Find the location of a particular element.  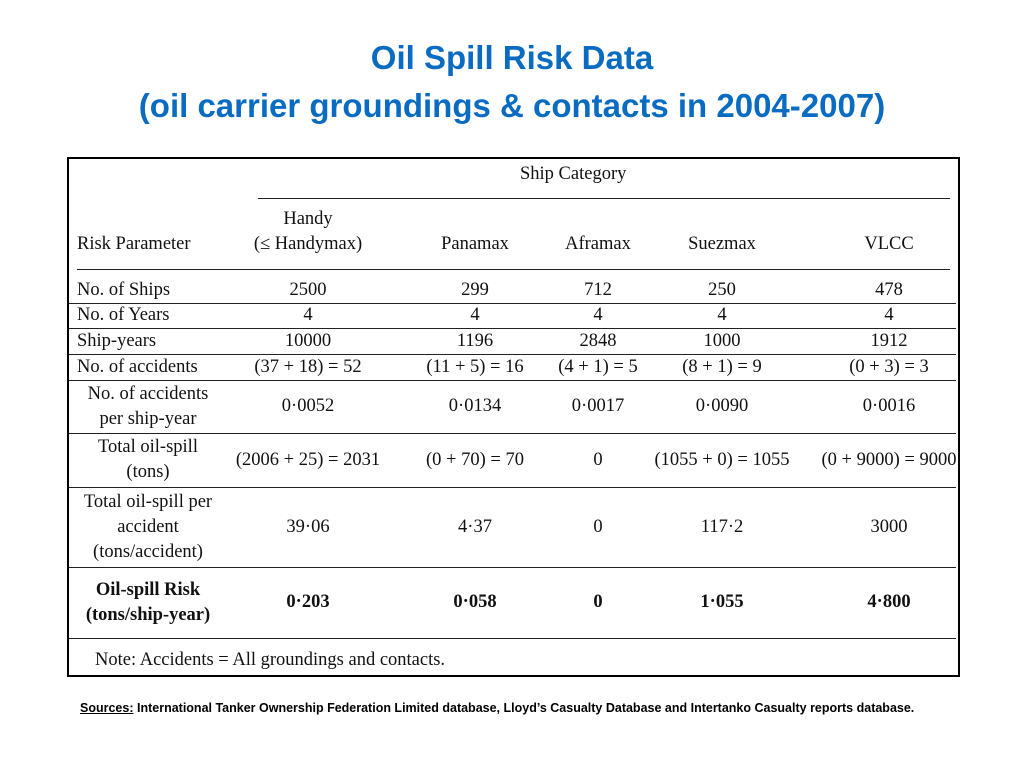

table-cell: 39·06 is located at coordinates (308, 526).